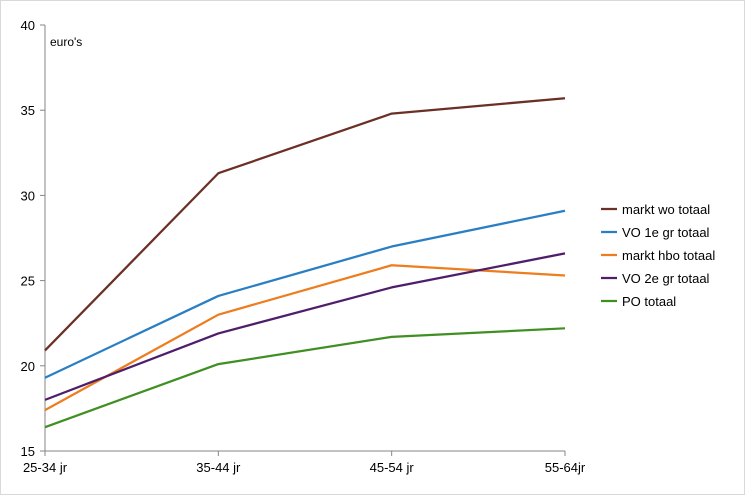  I want to click on legend-label: VO 2e gr totaal, so click(666, 278).